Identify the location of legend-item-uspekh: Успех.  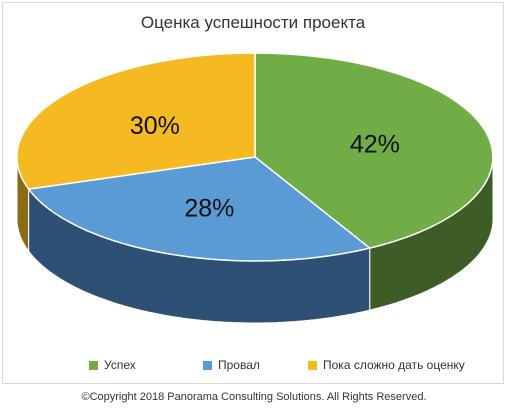
(112, 365).